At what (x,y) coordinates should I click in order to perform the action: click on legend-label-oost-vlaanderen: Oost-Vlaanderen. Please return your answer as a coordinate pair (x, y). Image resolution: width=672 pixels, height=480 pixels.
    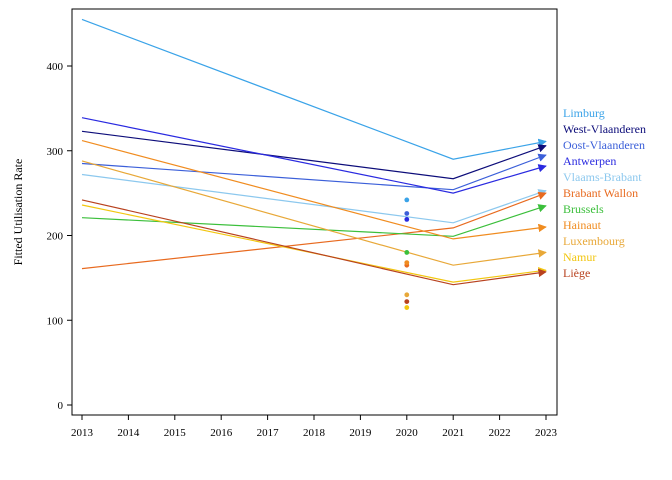
    Looking at the image, I should click on (604, 145).